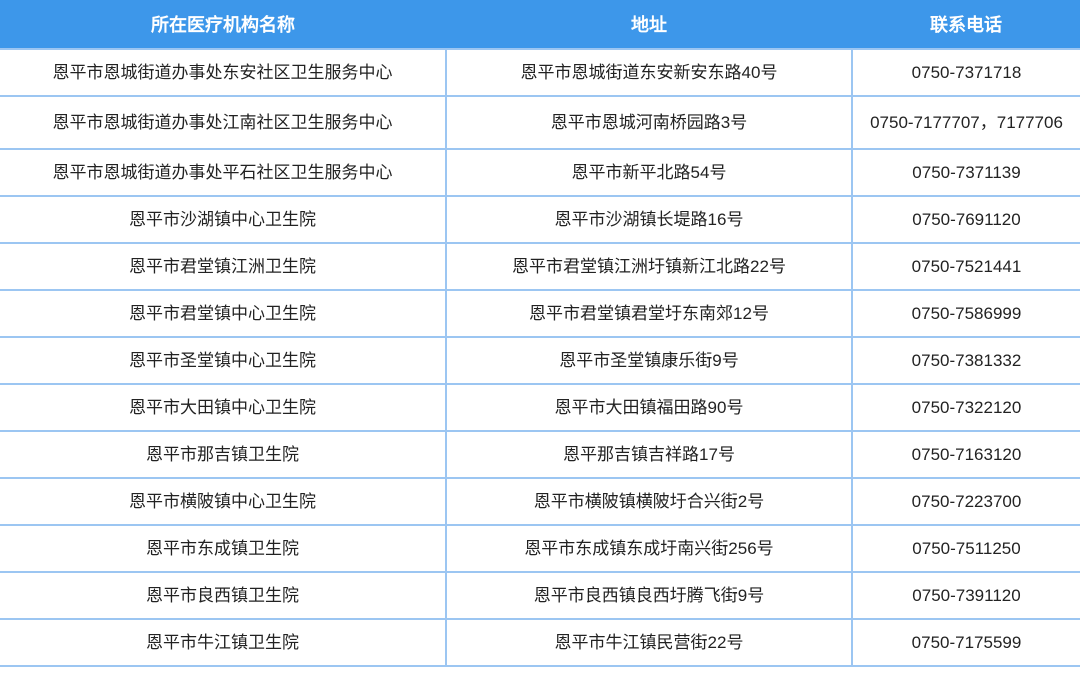 This screenshot has width=1080, height=688. I want to click on institution-name-cell: 恩平市大田镇中心卫生院, so click(223, 407).